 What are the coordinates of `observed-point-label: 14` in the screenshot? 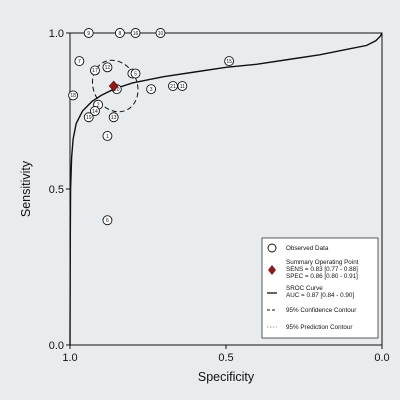 It's located at (95, 112).